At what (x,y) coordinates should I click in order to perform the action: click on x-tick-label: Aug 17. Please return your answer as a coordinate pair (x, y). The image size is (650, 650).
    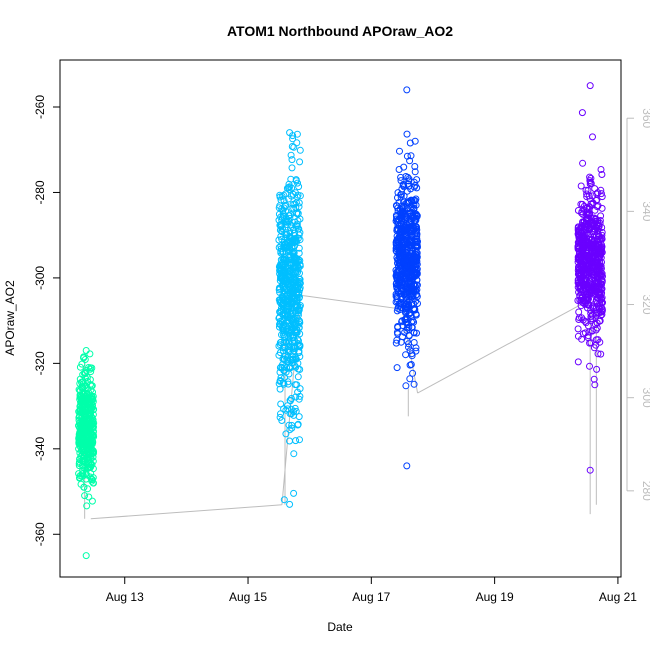
    Looking at the image, I should click on (371, 597).